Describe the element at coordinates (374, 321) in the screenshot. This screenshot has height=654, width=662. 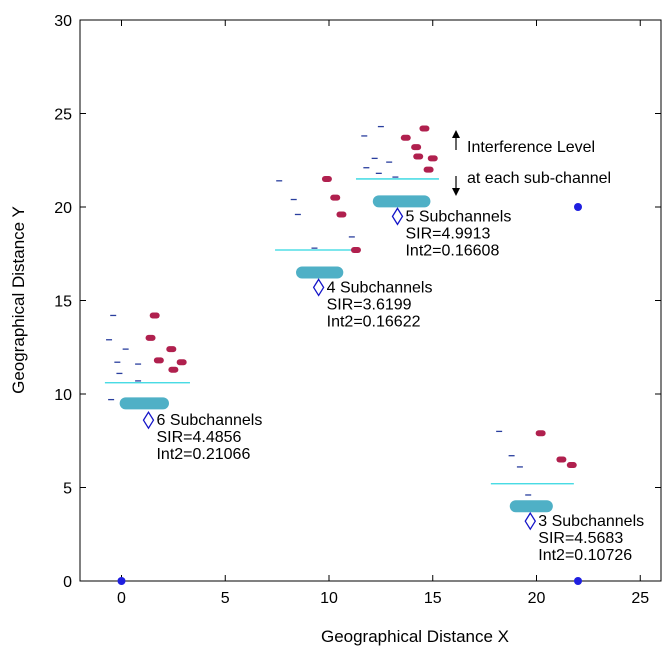
I see `int2-label: Int2=0.16622` at that location.